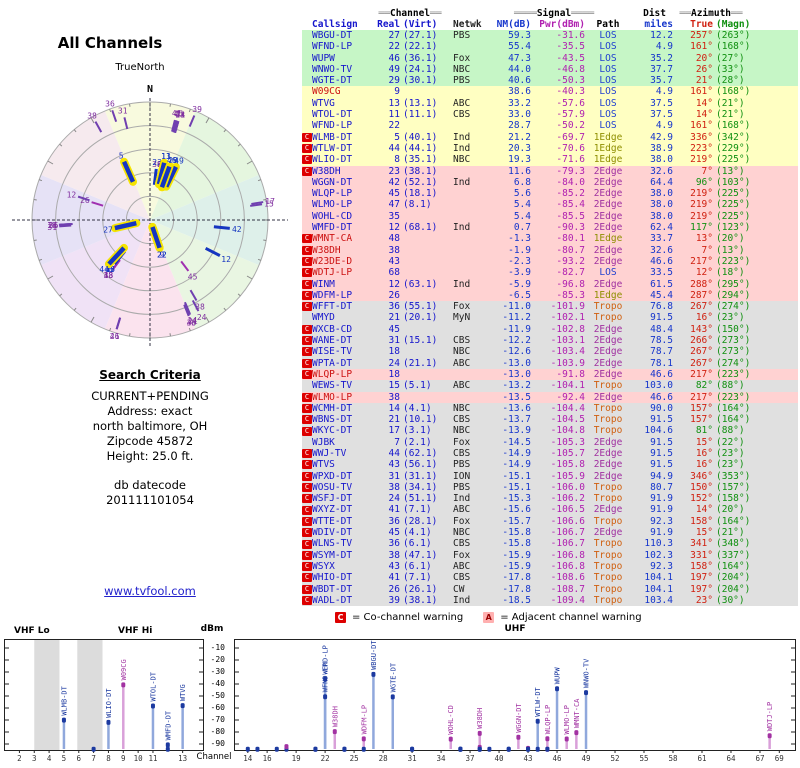 This screenshot has width=800, height=768. What do you see at coordinates (661, 510) in the screenshot?
I see `miles-cell: 91.9` at bounding box center [661, 510].